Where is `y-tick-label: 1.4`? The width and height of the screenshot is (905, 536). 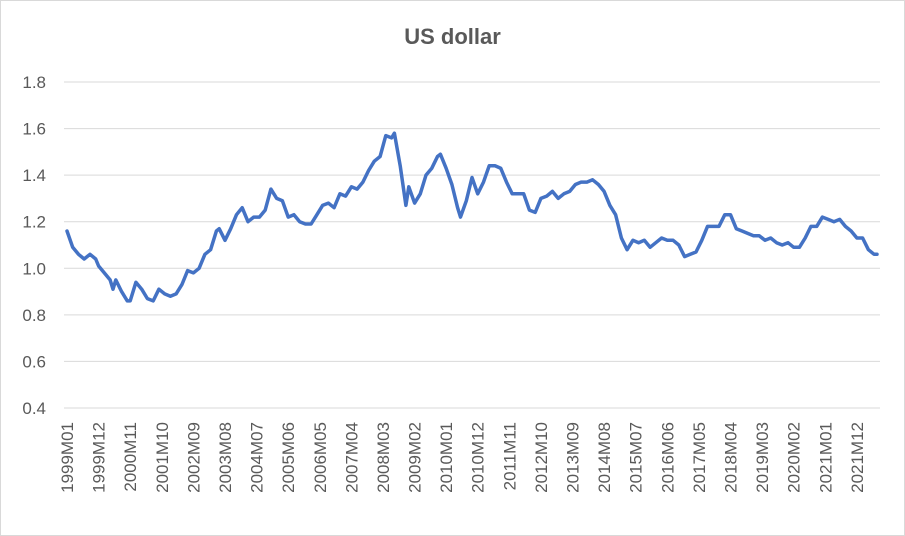
y-tick-label: 1.4 is located at coordinates (34, 175).